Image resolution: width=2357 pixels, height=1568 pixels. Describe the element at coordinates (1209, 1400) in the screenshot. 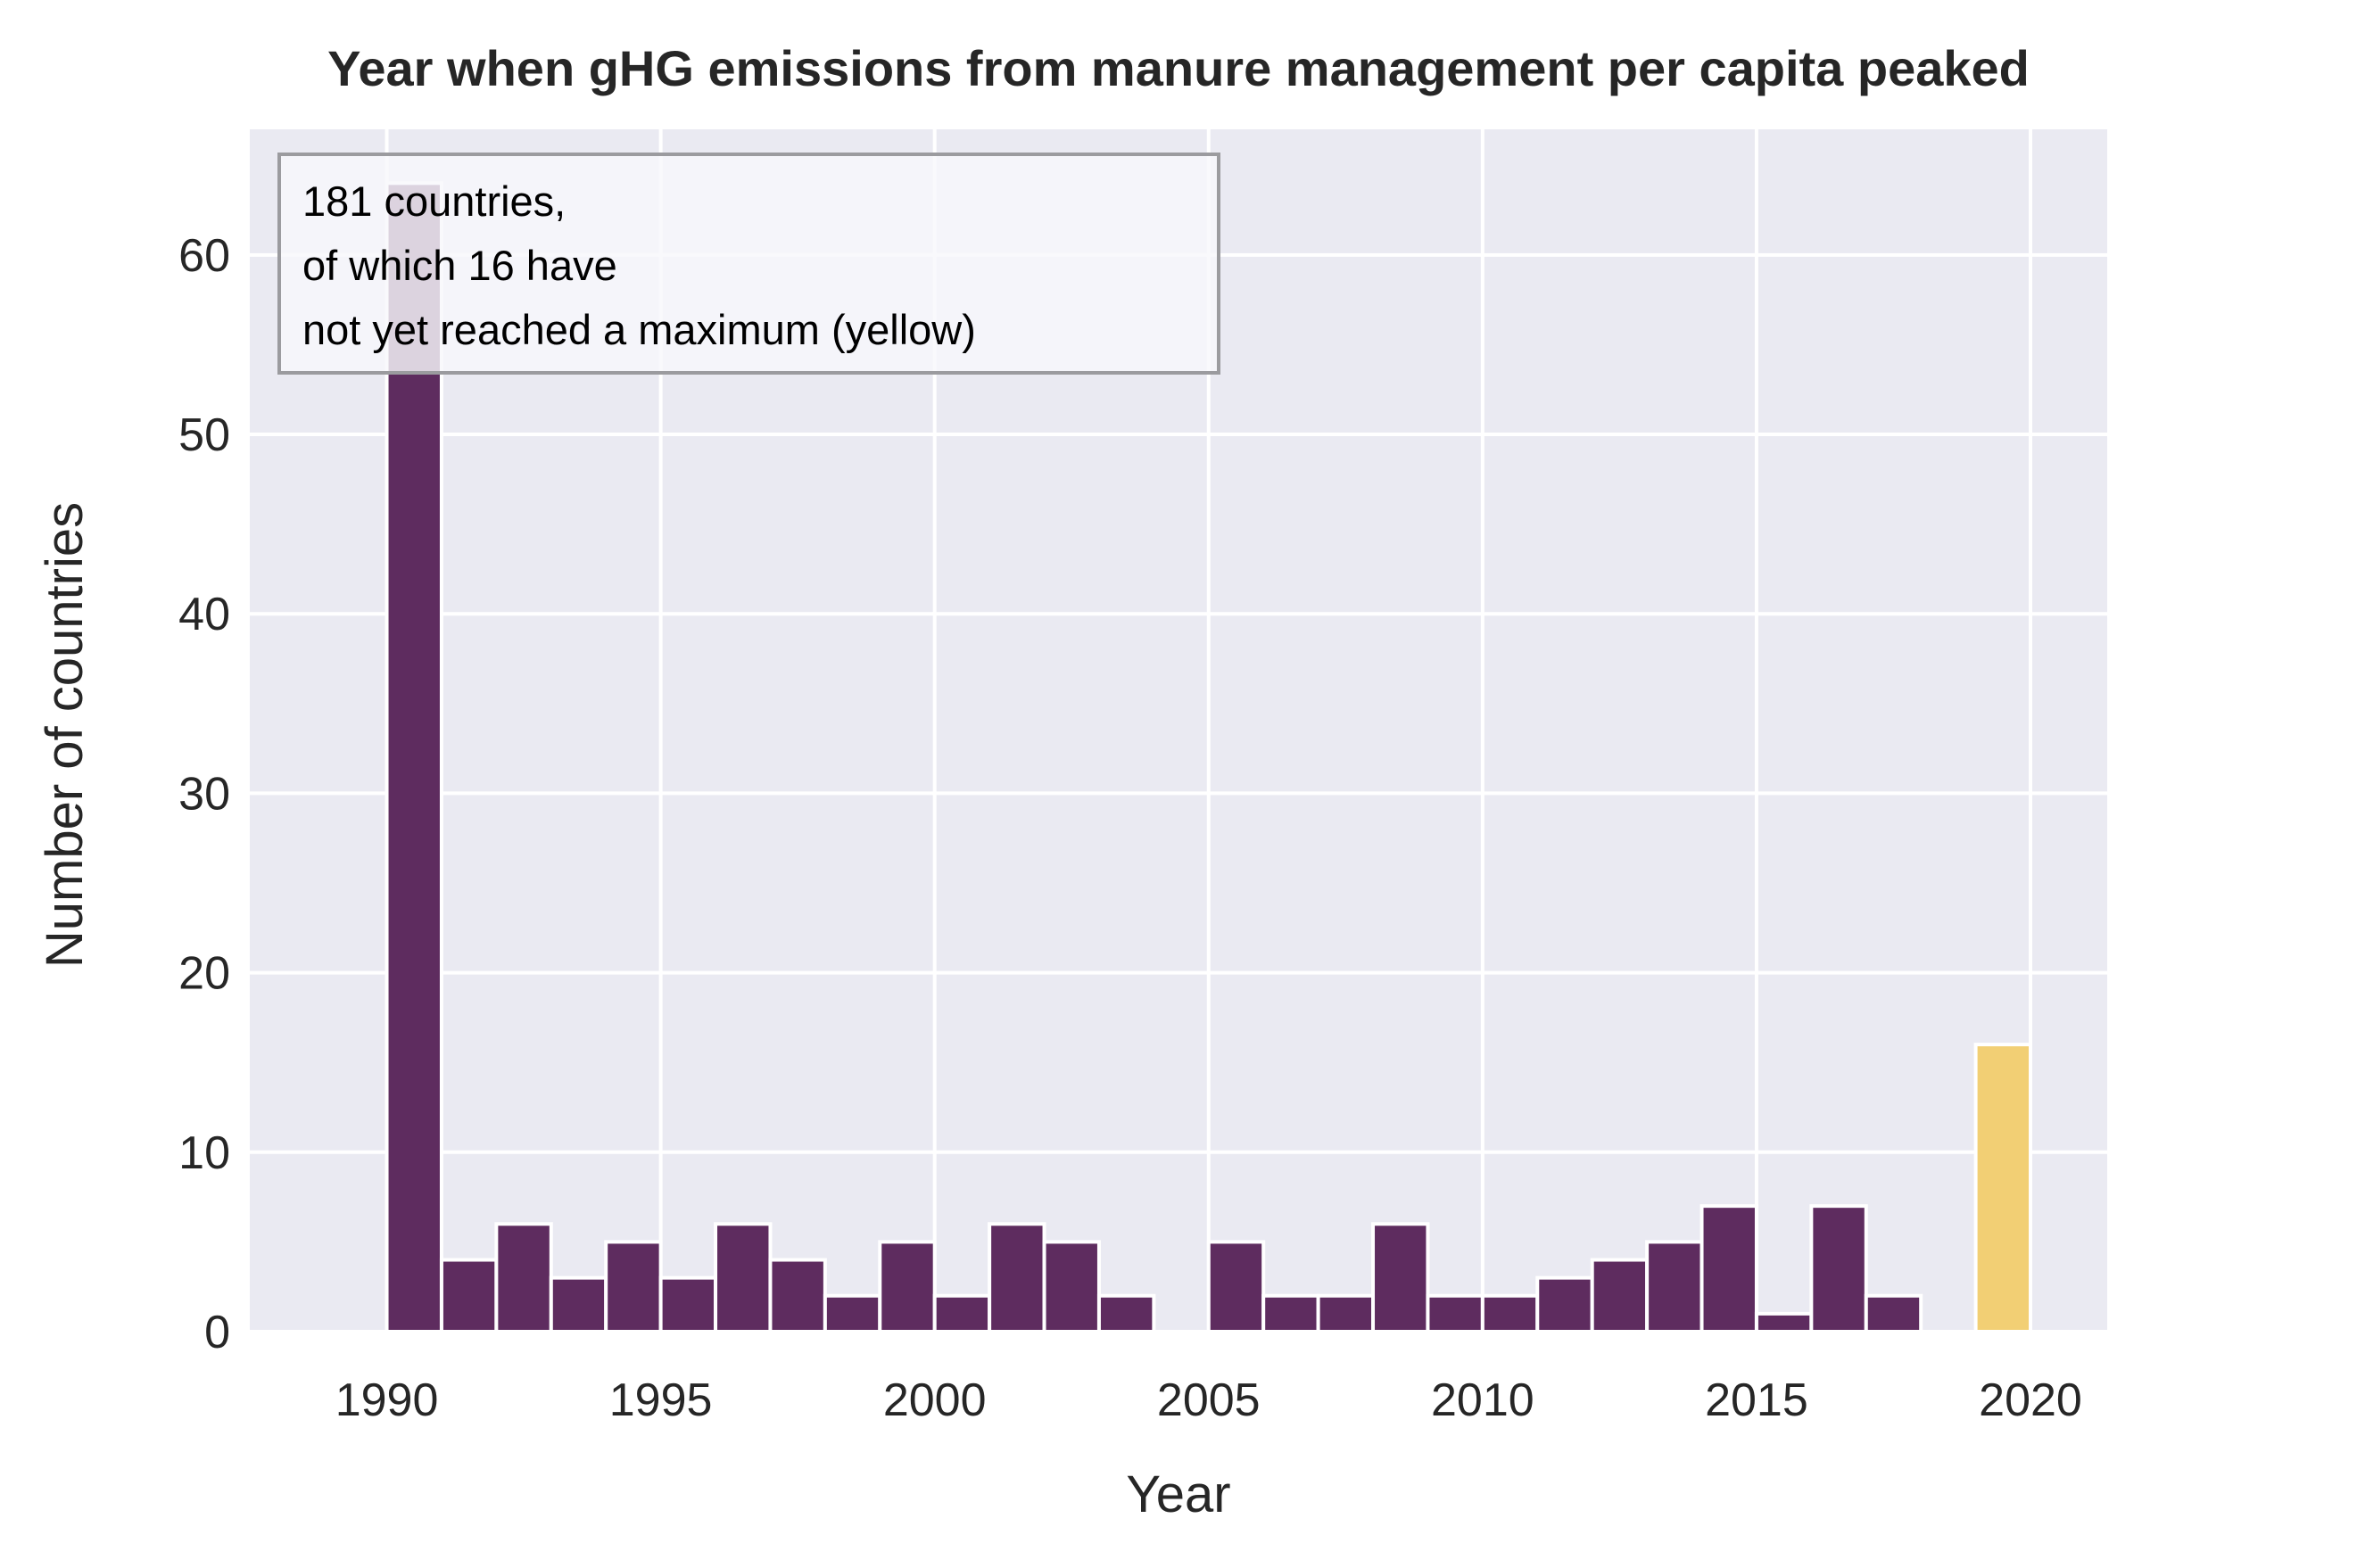

I see `x-tick-label: 2005` at that location.